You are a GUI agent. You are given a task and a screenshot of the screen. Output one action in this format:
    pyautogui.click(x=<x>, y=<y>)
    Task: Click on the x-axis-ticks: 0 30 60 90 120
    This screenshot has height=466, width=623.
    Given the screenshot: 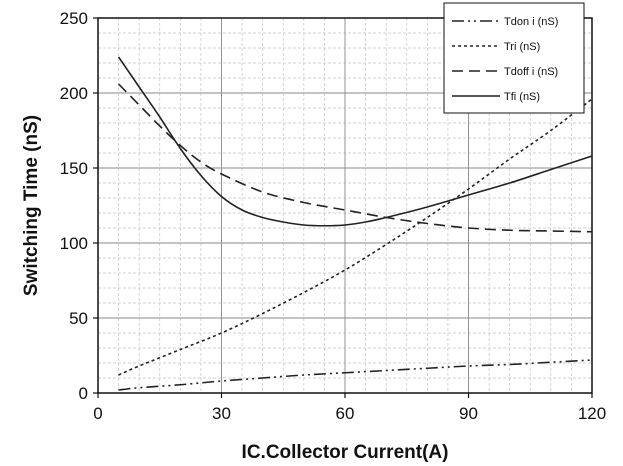 What is the action you would take?
    pyautogui.click(x=349, y=408)
    